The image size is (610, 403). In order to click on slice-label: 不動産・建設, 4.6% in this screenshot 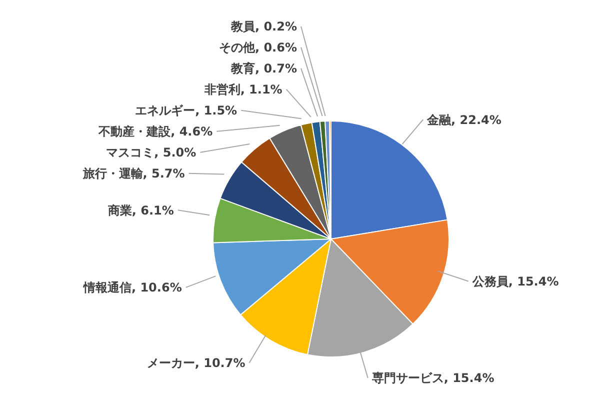, I will do `click(155, 131)`.